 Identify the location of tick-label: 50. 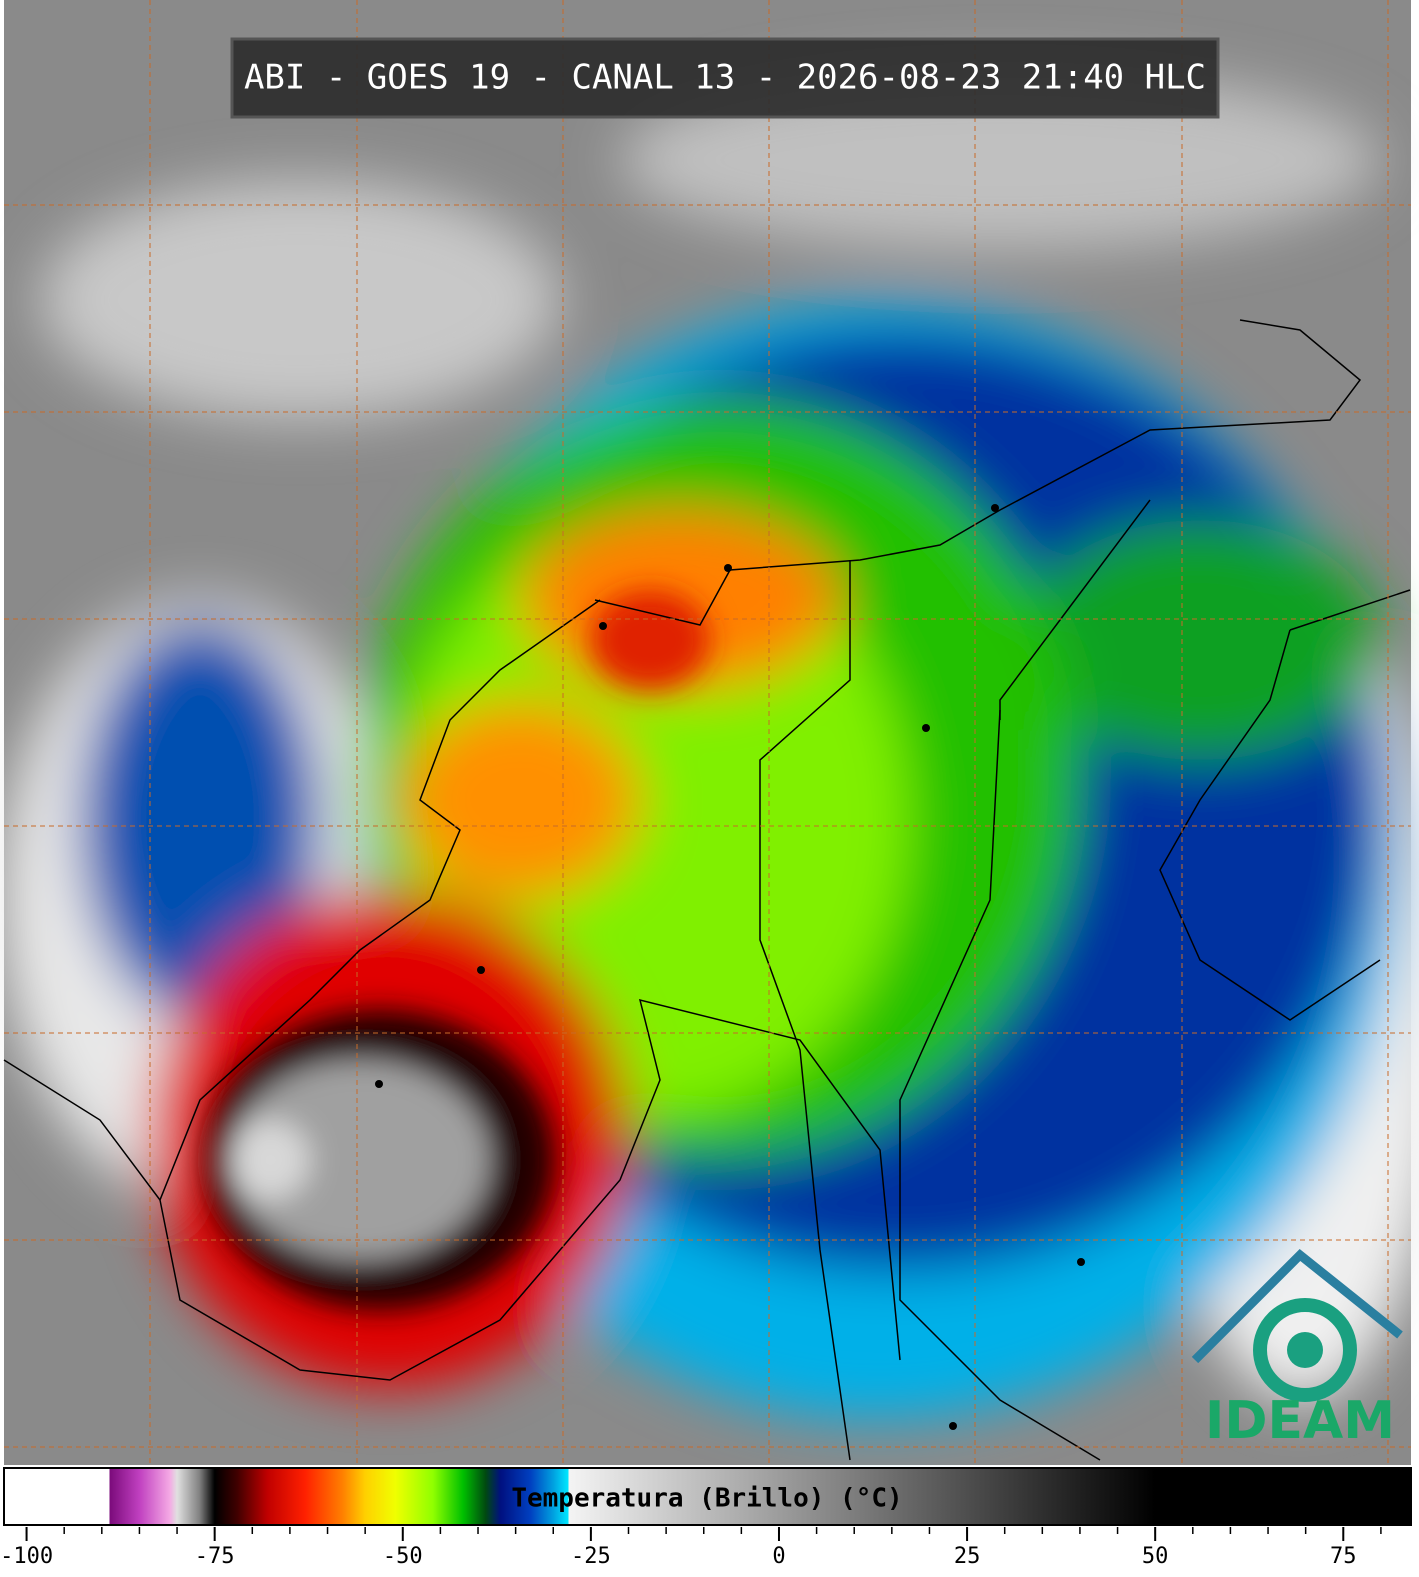
(1155, 1556).